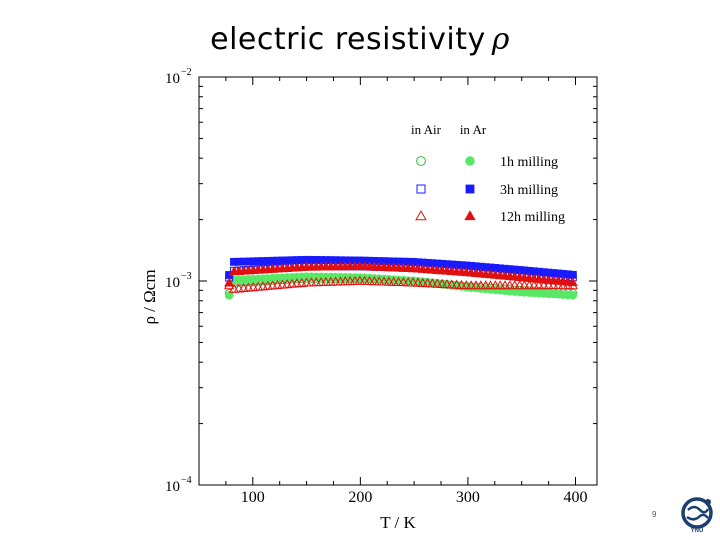 This screenshot has height=540, width=720. Describe the element at coordinates (532, 217) in the screenshot. I see `legend-label: 12h milling` at that location.